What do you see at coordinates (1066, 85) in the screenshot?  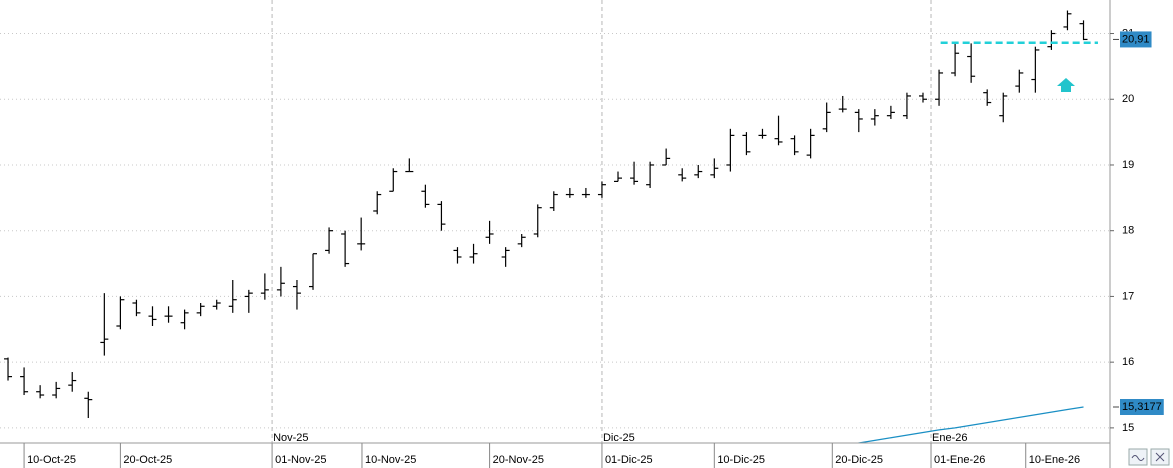 I see `up-arrow-icon` at bounding box center [1066, 85].